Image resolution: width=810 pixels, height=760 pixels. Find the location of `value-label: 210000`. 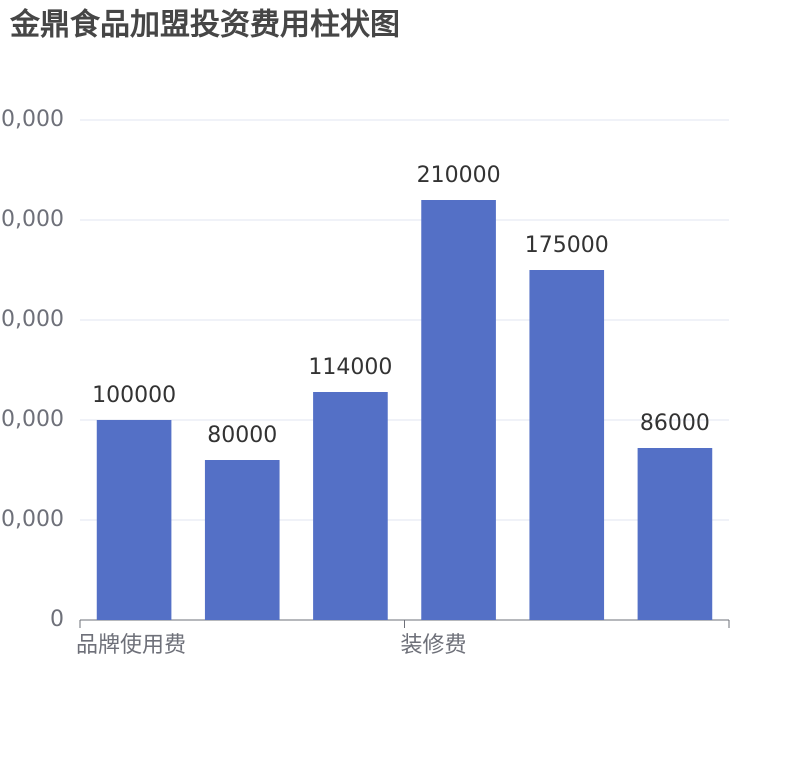

value-label: 210000 is located at coordinates (459, 175).